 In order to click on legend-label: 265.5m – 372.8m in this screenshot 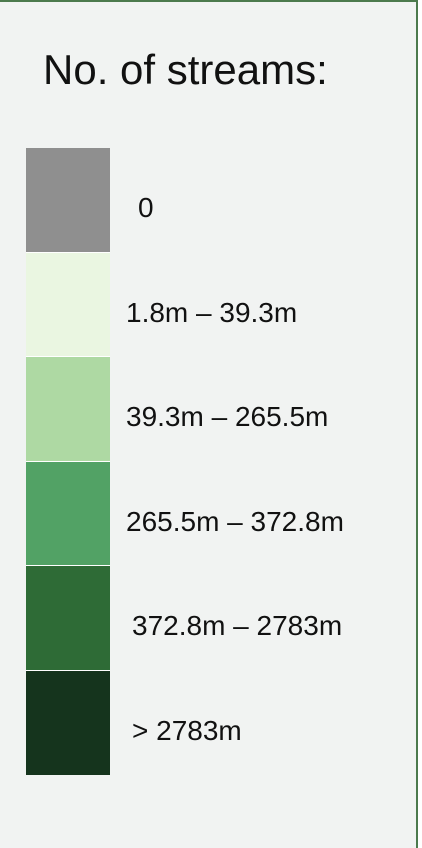, I will do `click(235, 521)`.